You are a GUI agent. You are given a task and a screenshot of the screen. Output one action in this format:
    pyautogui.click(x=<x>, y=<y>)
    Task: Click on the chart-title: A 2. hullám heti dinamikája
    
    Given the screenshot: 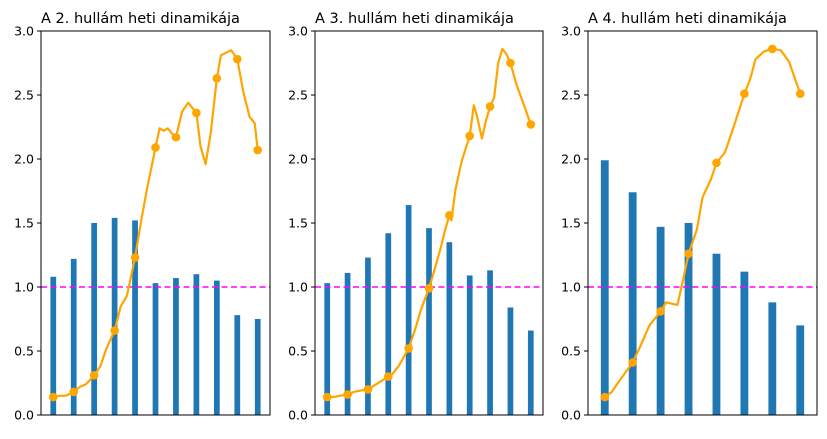 What is the action you would take?
    pyautogui.click(x=140, y=19)
    